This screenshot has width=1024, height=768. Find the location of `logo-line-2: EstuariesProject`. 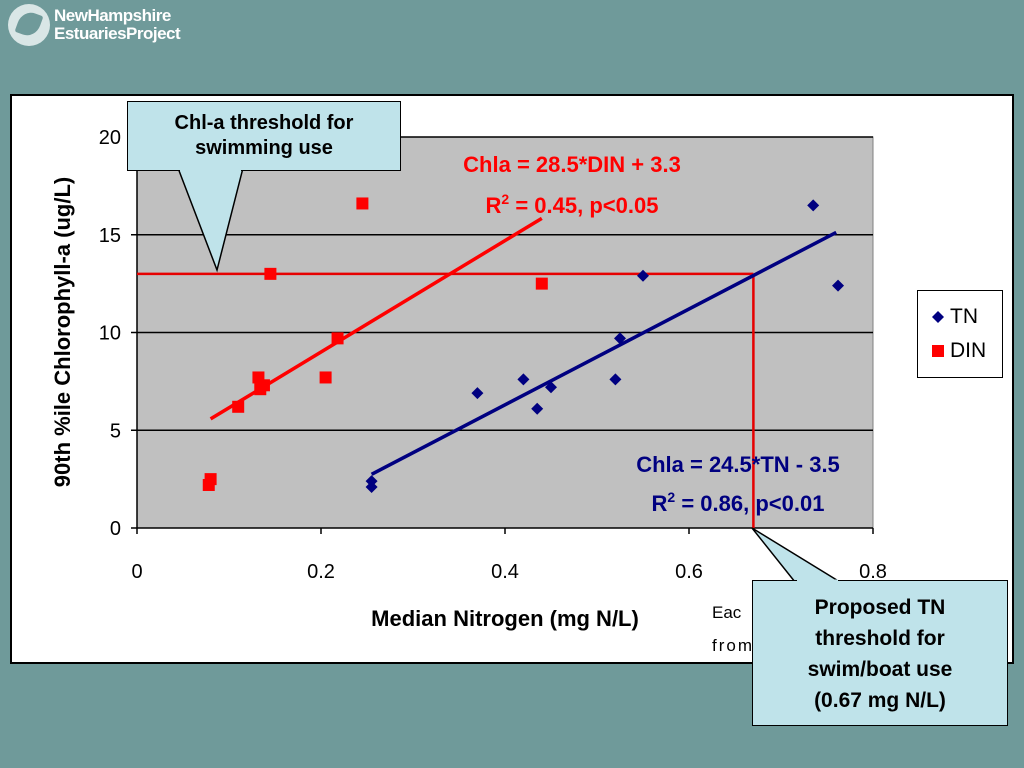

logo-line-2: EstuariesProject is located at coordinates (117, 33).